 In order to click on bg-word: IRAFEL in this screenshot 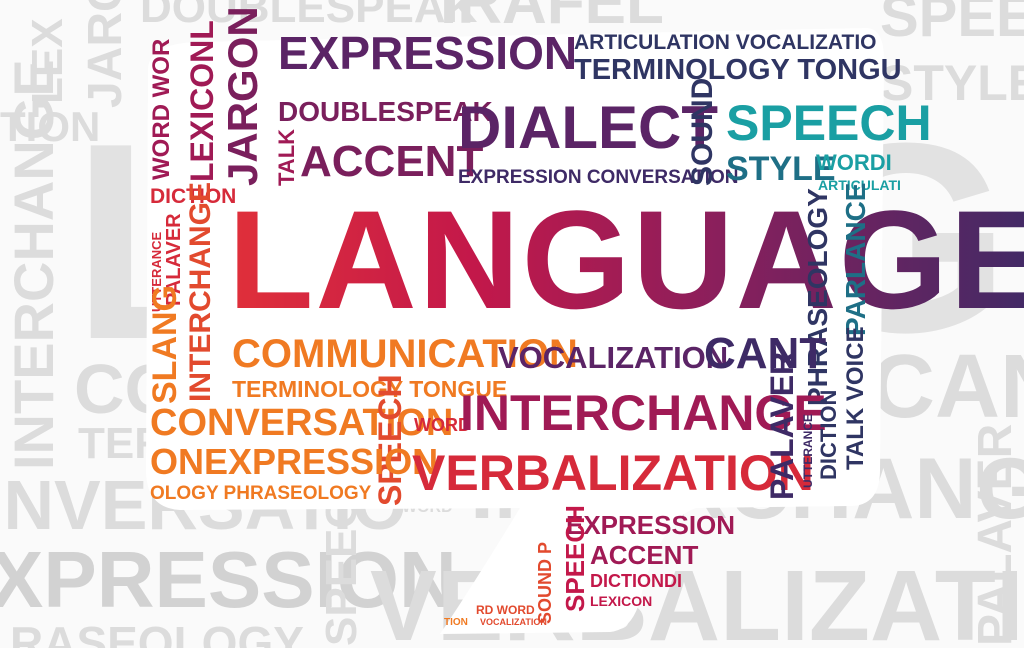, I will do `click(552, 18)`.